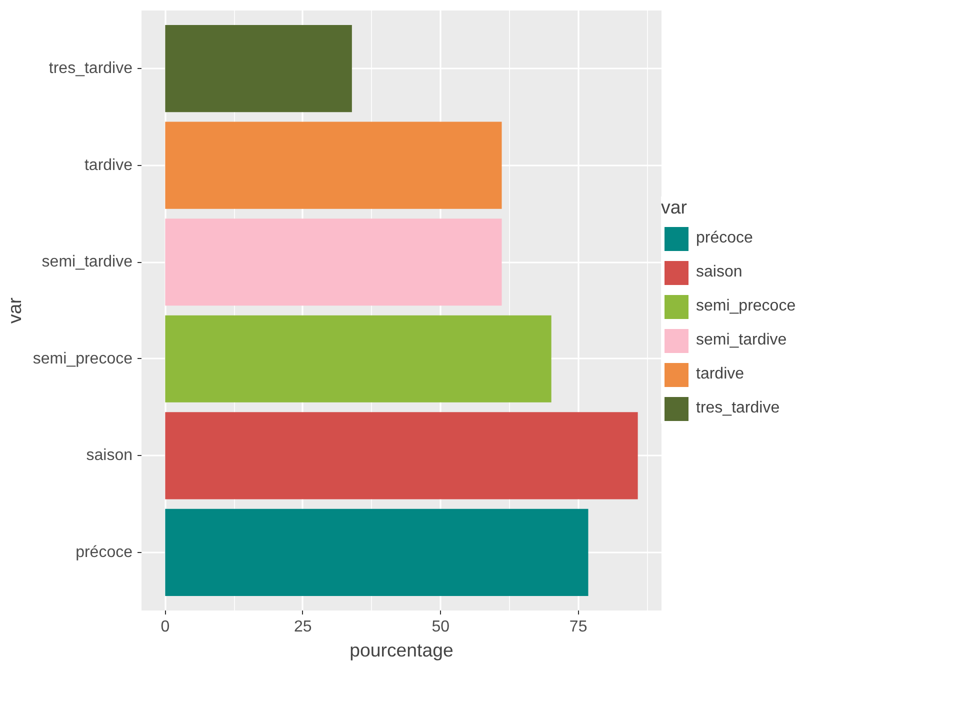  I want to click on y-tick-label: tardive, so click(108, 165).